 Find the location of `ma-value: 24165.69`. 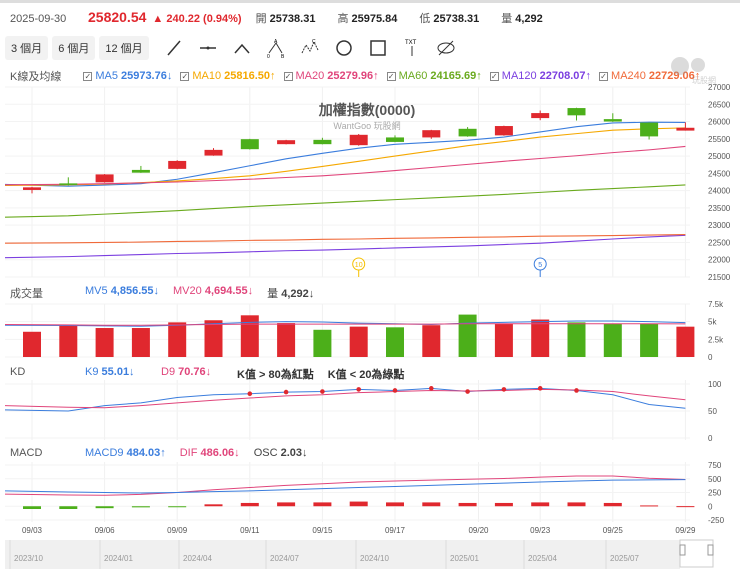

ma-value: 24165.69 is located at coordinates (453, 76).